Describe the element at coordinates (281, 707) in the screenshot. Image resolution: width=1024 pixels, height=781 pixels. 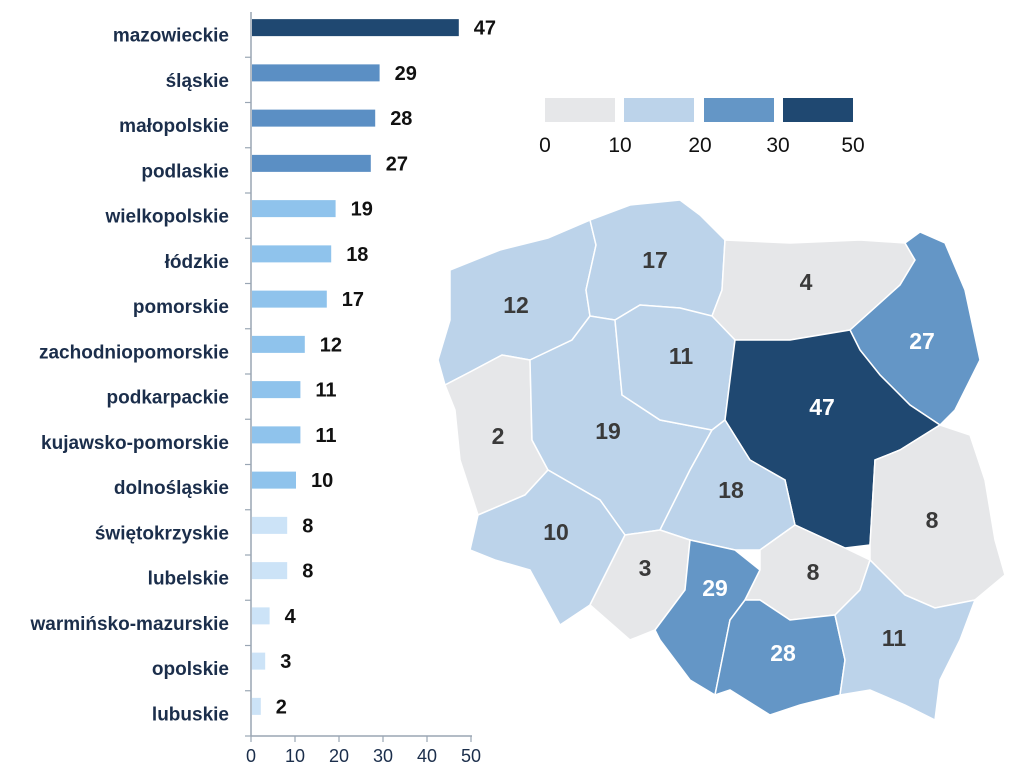
I see `data-label: 2` at that location.